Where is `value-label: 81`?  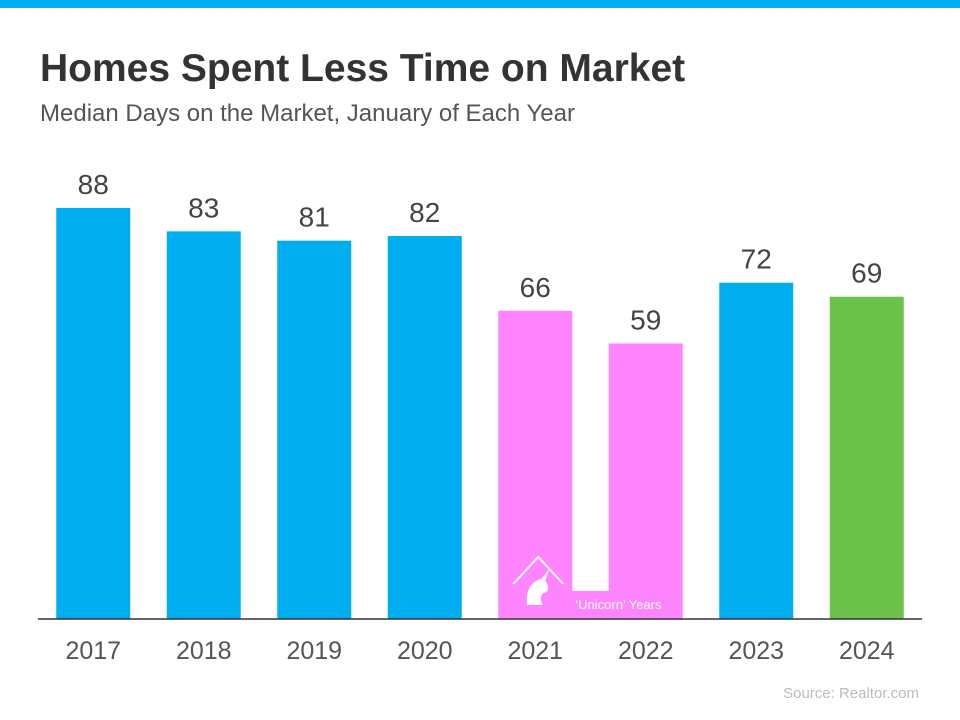
value-label: 81 is located at coordinates (314, 217).